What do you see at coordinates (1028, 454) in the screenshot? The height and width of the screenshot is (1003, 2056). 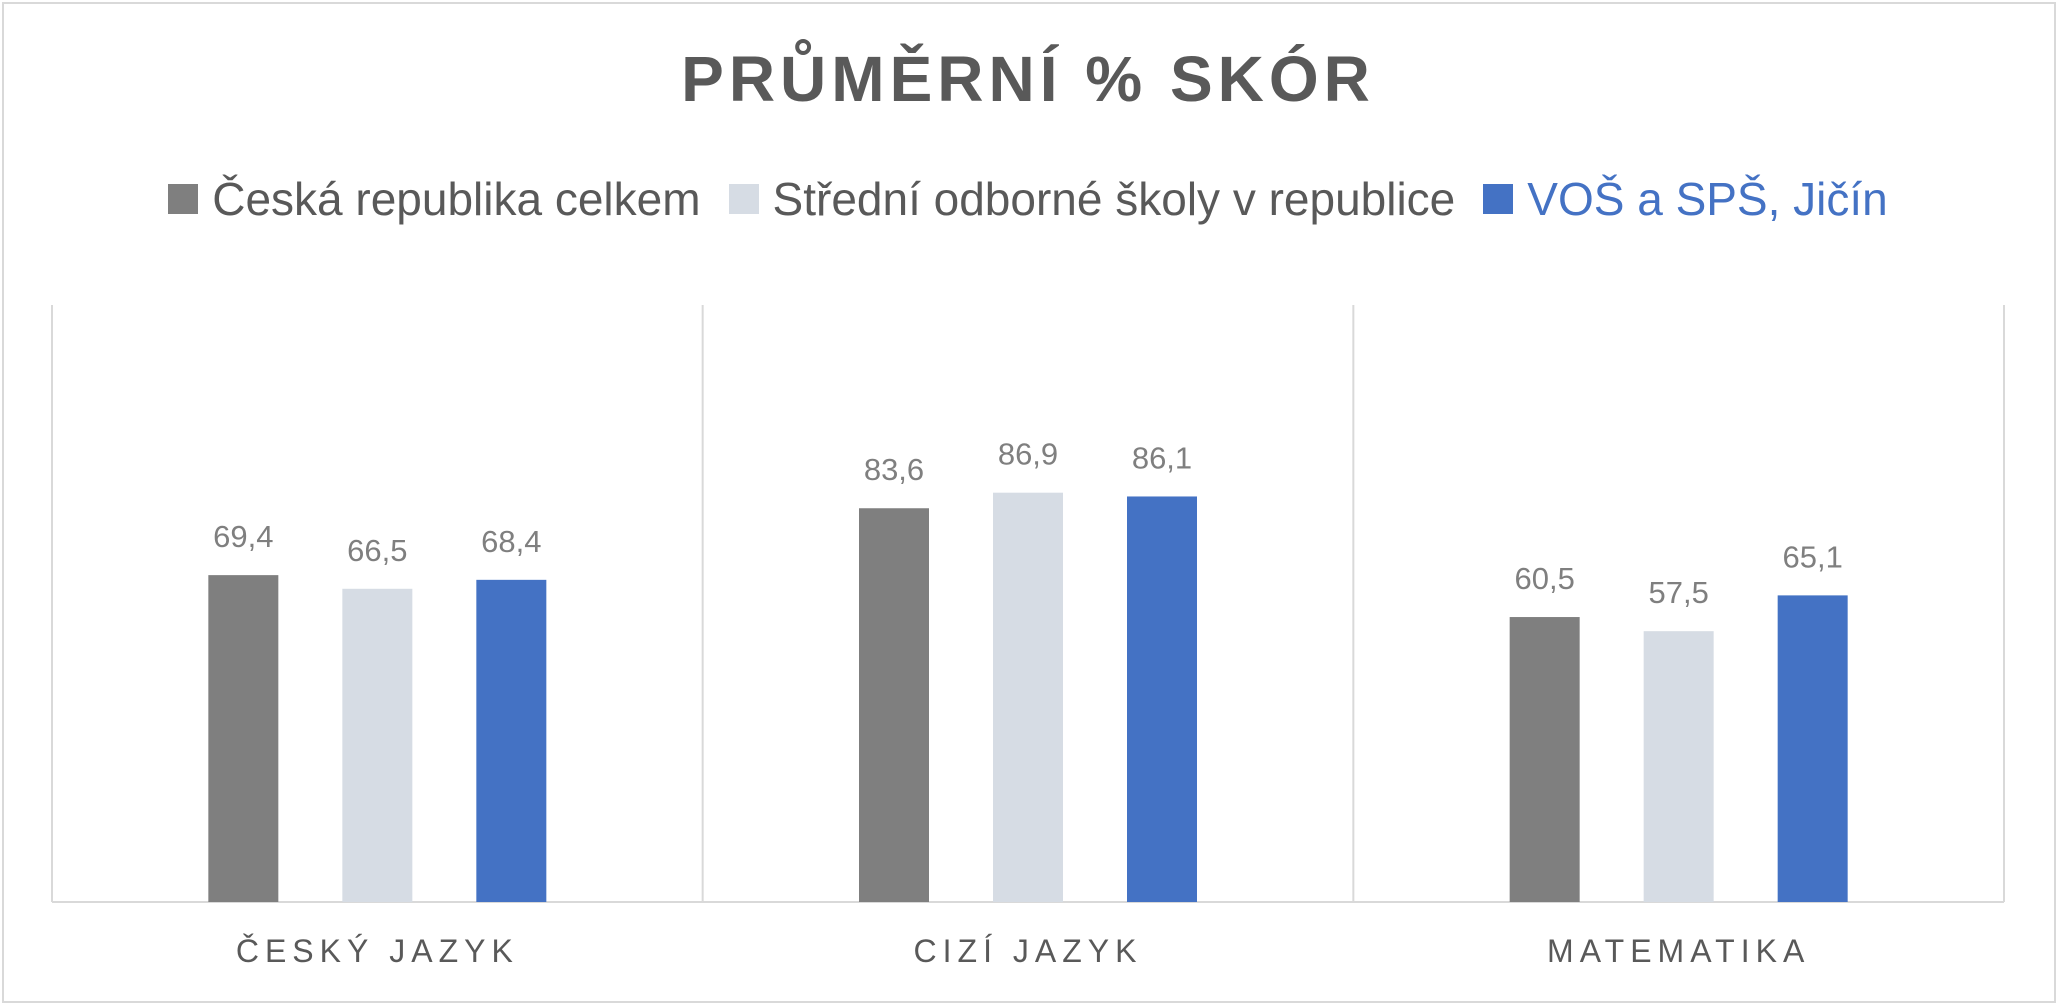 I see `data-label: 86,9` at bounding box center [1028, 454].